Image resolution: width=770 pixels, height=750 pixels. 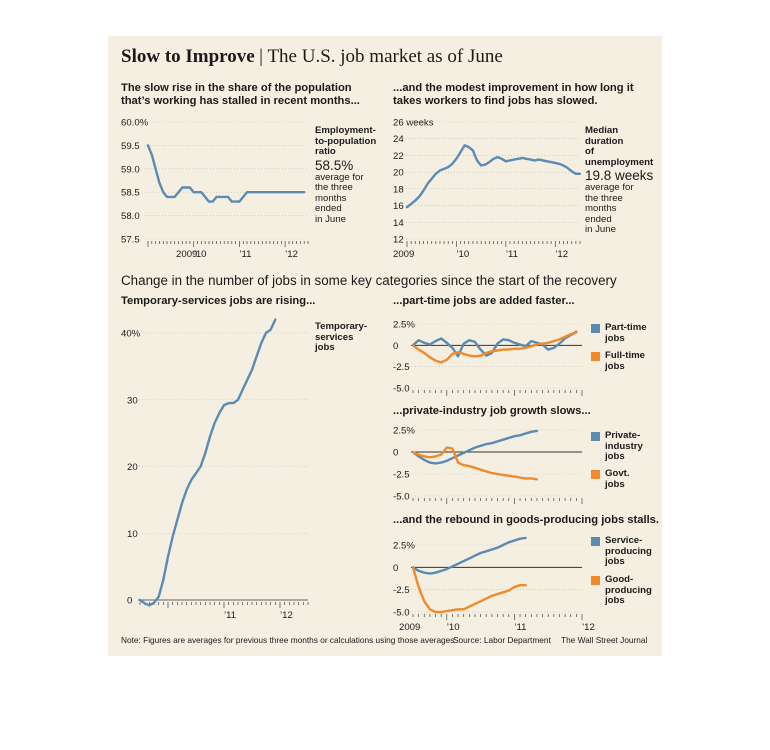 What do you see at coordinates (401, 389) in the screenshot?
I see `parttime-ytick-label: -5.0` at bounding box center [401, 389].